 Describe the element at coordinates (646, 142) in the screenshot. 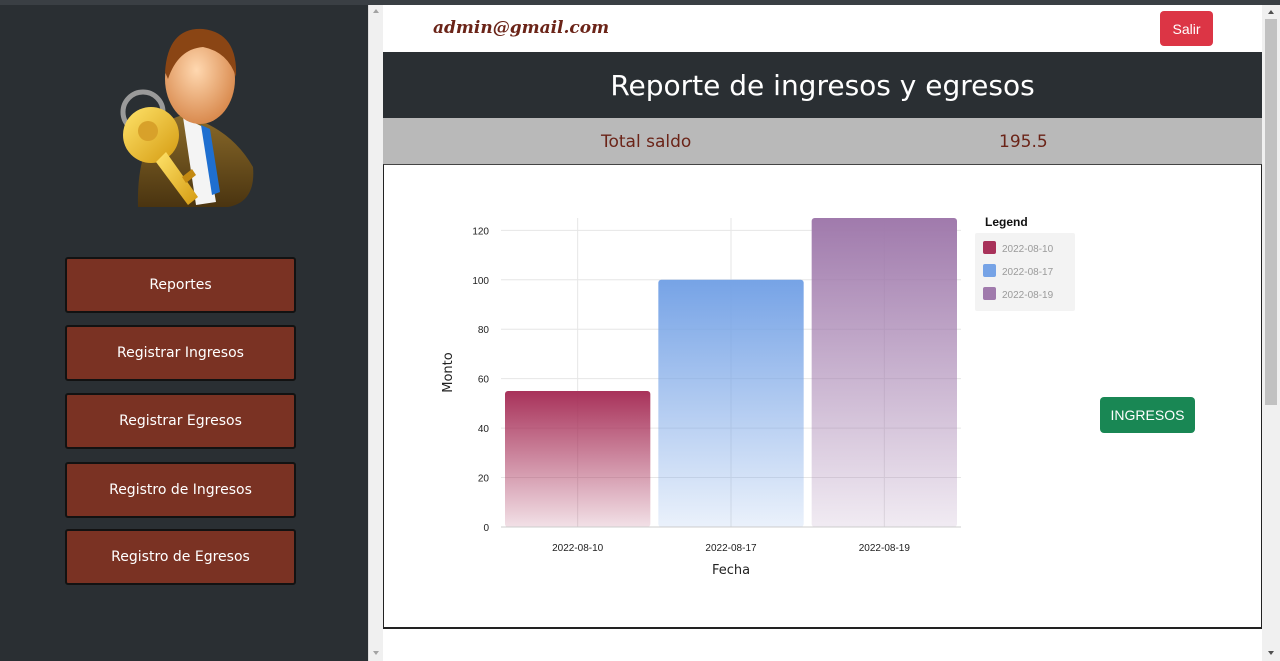

I see `saldo-label: Total saldo` at that location.